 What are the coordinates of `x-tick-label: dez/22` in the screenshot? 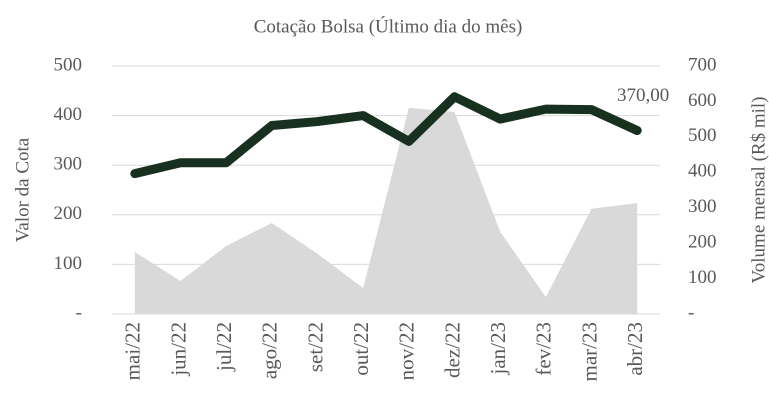 It's located at (452, 350).